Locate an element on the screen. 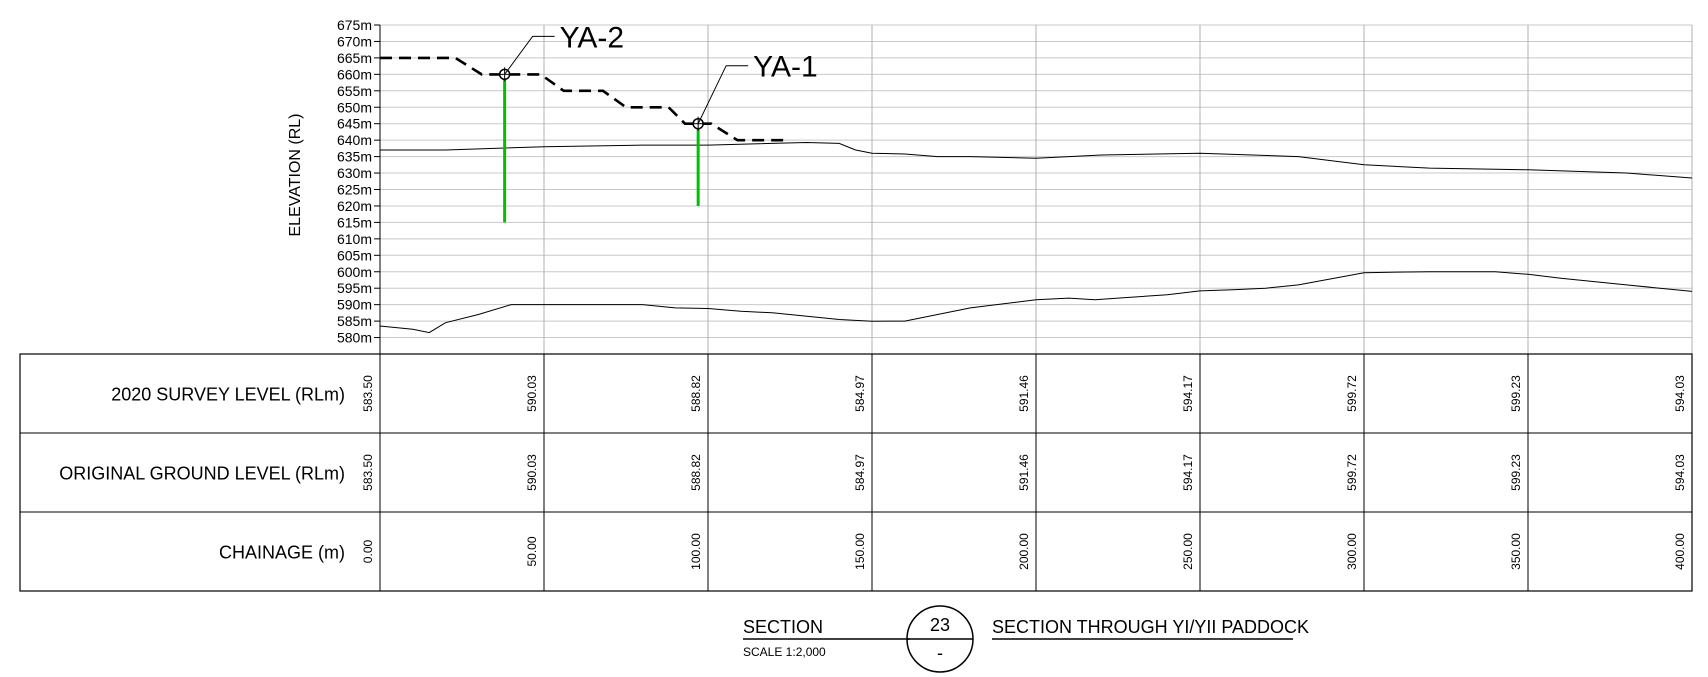 The width and height of the screenshot is (1708, 677). section-sub: - is located at coordinates (940, 653).